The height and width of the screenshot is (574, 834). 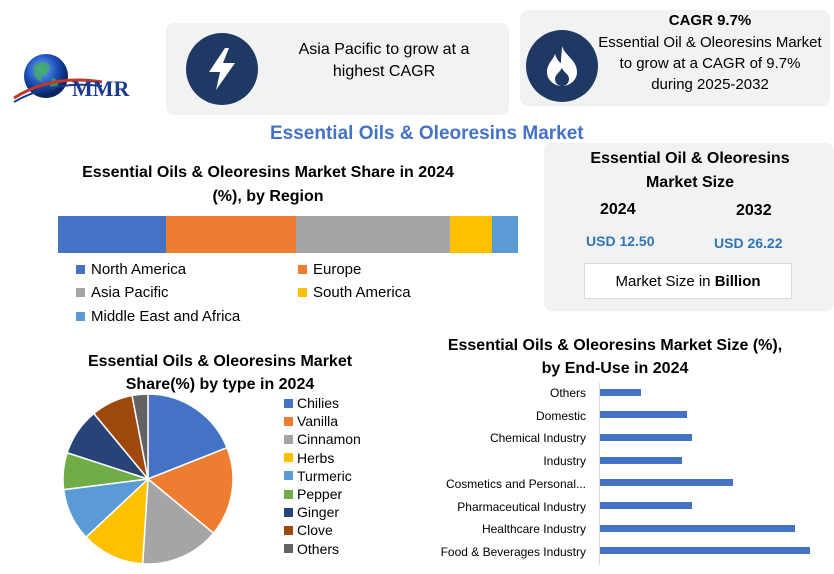 What do you see at coordinates (564, 461) in the screenshot?
I see `enduse-label-3: Industry` at bounding box center [564, 461].